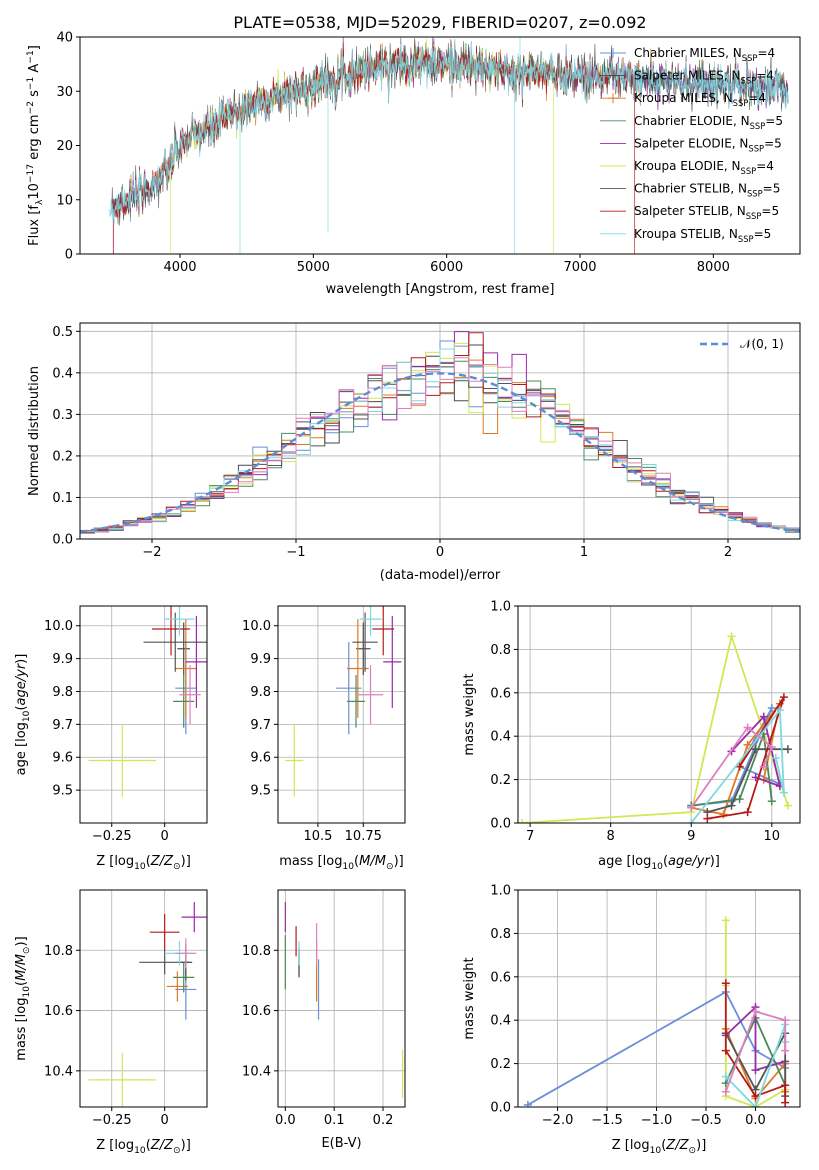 This screenshot has height=1170, width=819. Describe the element at coordinates (665, 861) in the screenshot. I see `x-axis-label-part: (` at that location.